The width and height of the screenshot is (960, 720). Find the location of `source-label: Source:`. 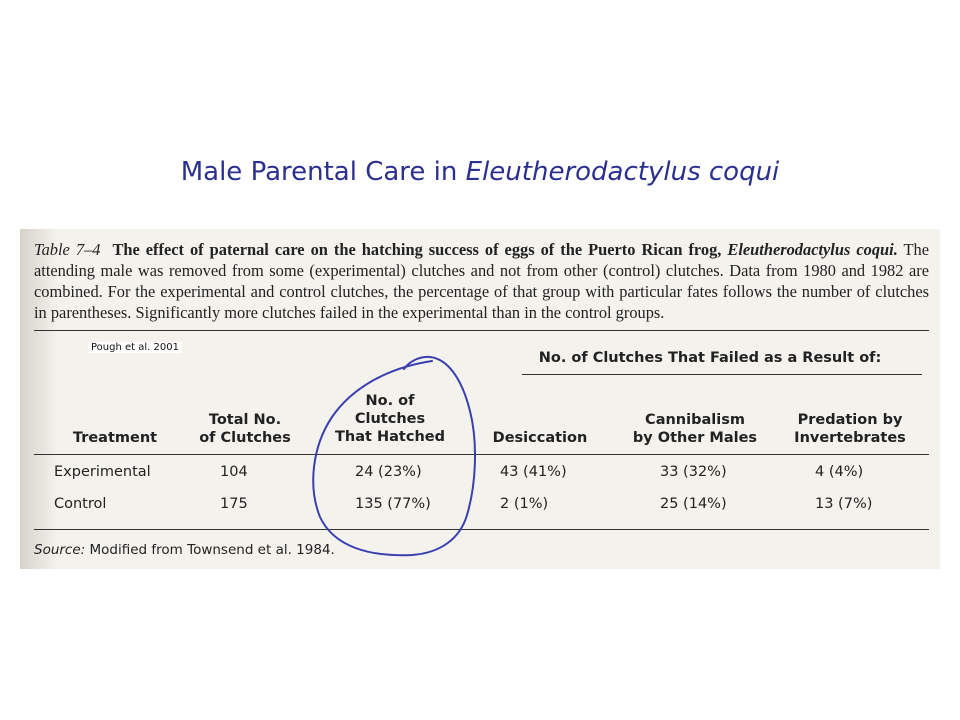

source-label: Source: is located at coordinates (60, 550).